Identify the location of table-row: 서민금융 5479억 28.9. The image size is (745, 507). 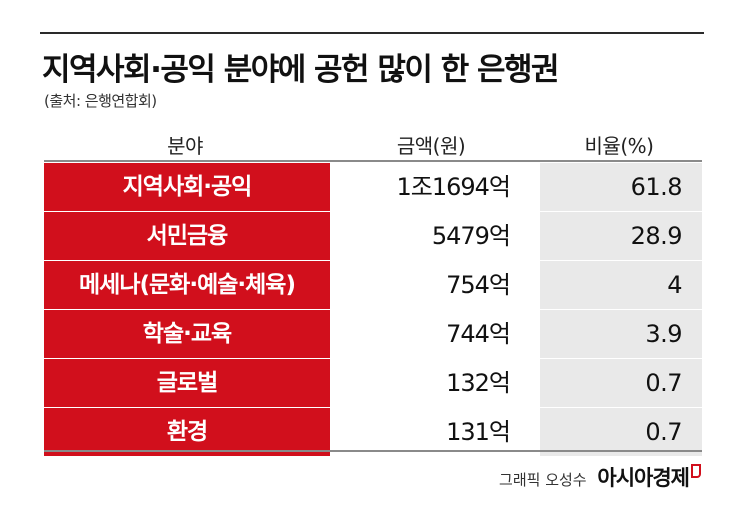
(373, 236).